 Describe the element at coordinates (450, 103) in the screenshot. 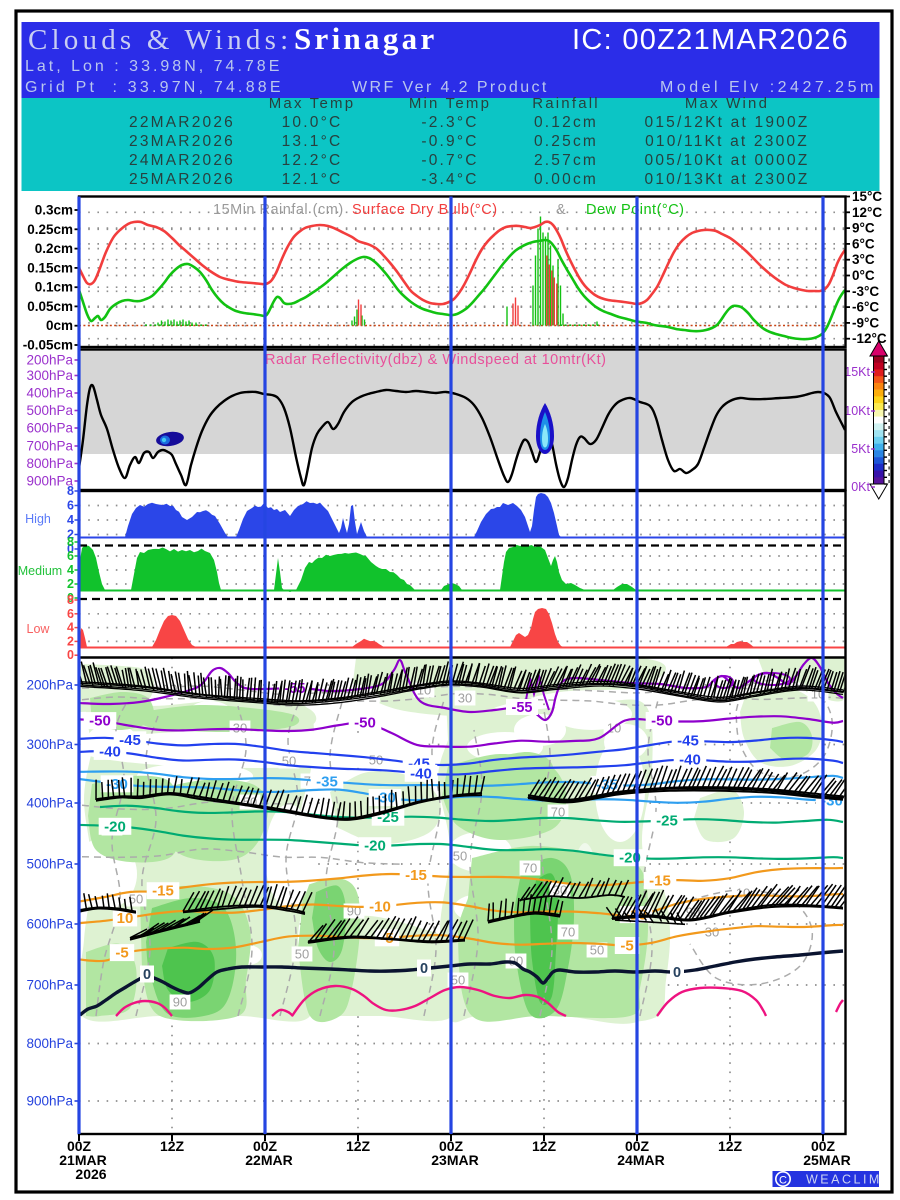

I see `svg-text: Min Temp` at that location.